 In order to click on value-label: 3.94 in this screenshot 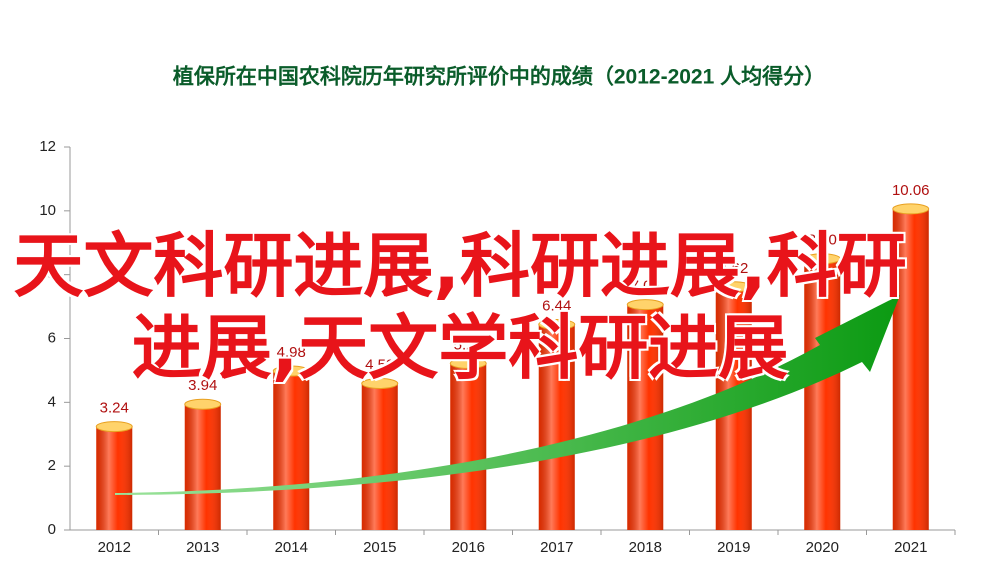, I will do `click(202, 385)`.